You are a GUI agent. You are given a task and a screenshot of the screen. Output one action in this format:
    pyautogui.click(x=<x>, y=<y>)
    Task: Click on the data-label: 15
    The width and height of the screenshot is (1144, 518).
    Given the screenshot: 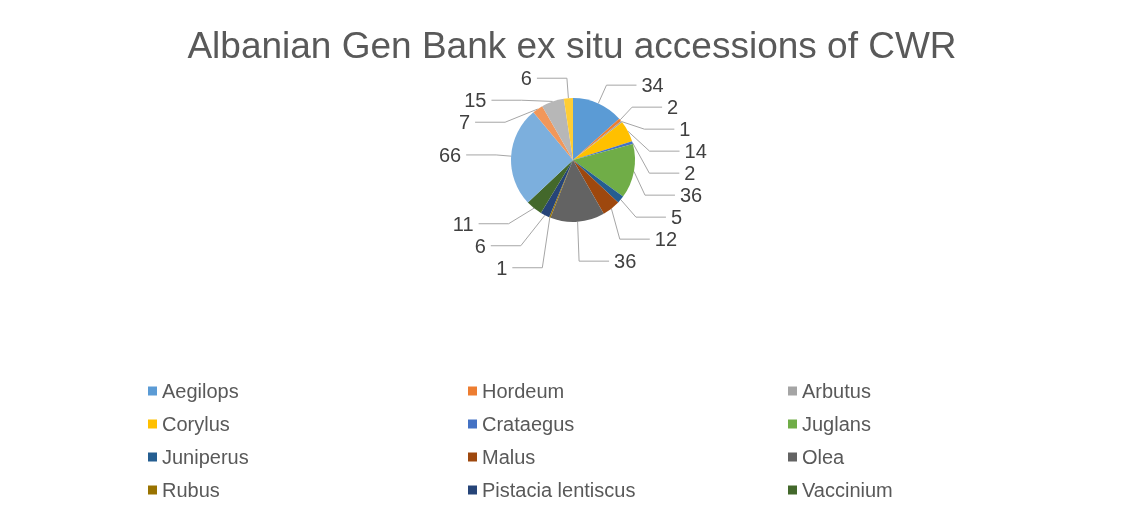 What is the action you would take?
    pyautogui.click(x=475, y=100)
    